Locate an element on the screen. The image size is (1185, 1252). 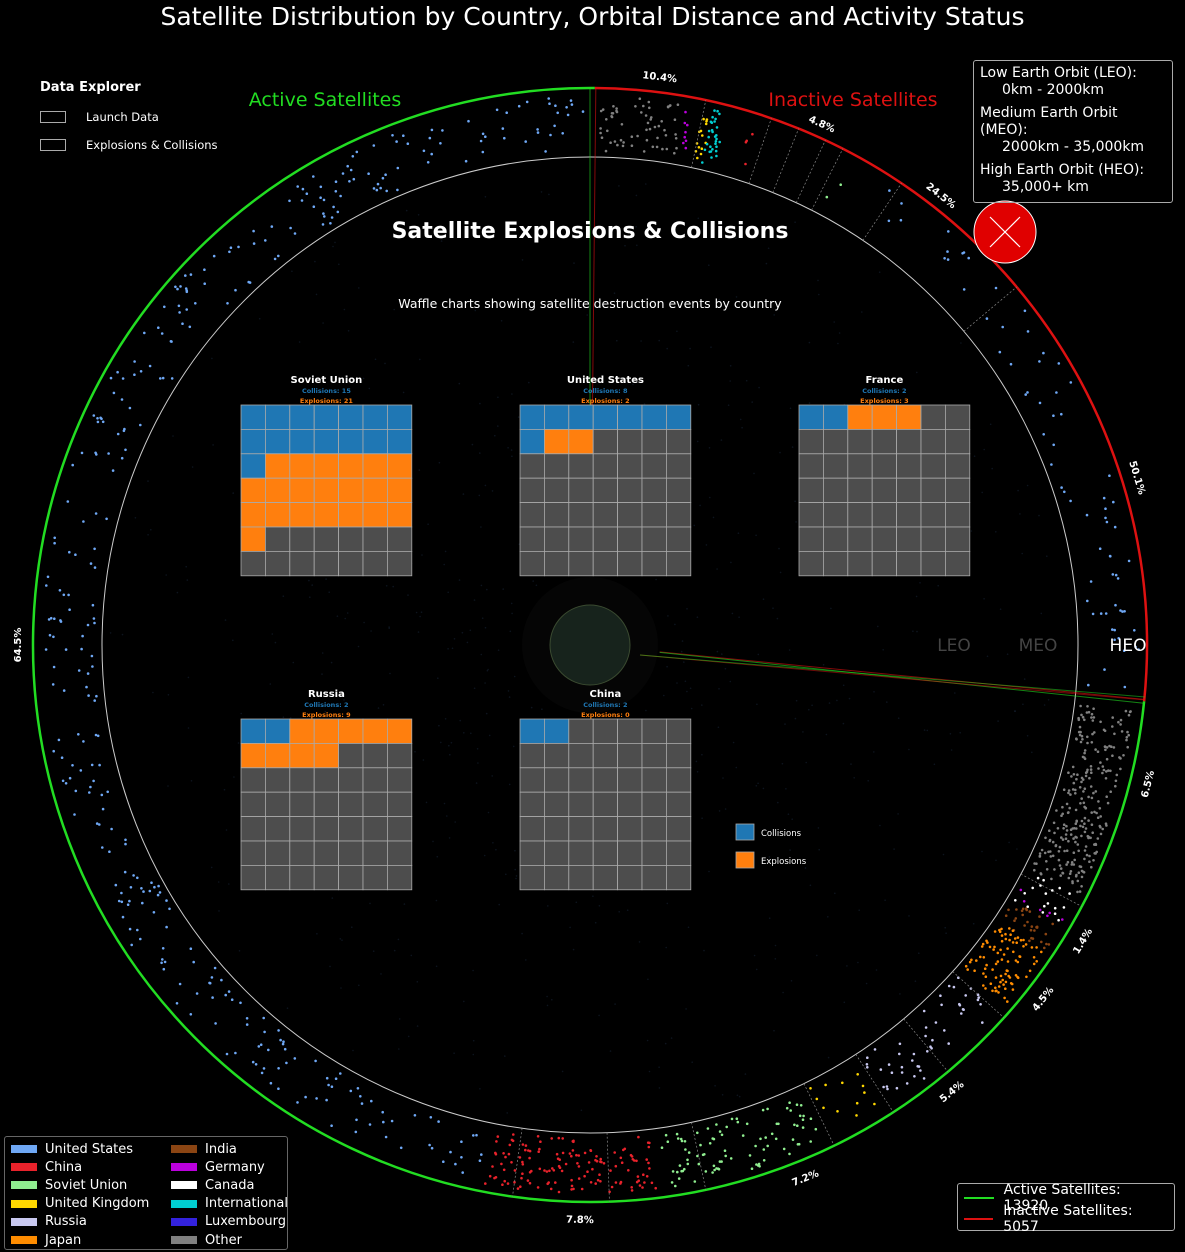
launch-data-toggle: Launch Data is located at coordinates (129, 117).